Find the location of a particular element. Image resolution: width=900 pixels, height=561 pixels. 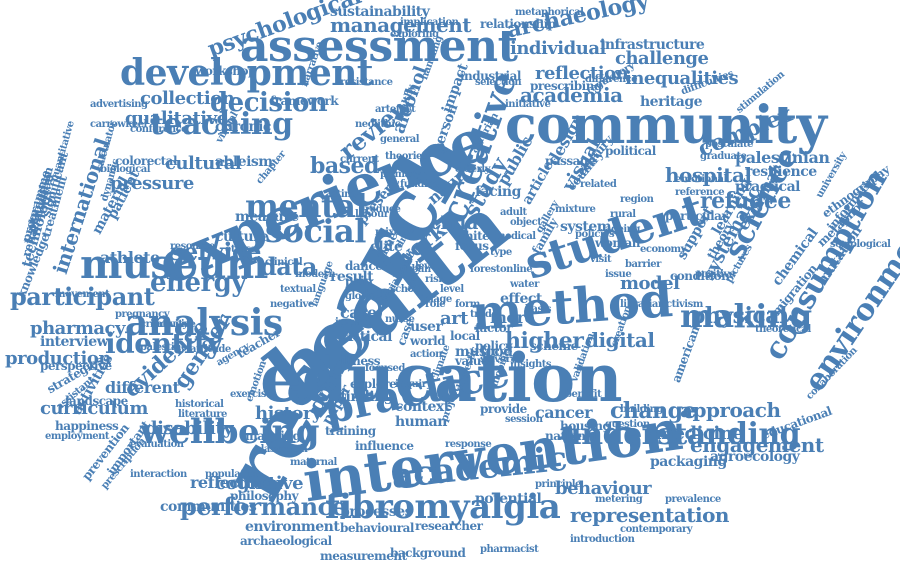

word-illness: illness is located at coordinates (360, 361).